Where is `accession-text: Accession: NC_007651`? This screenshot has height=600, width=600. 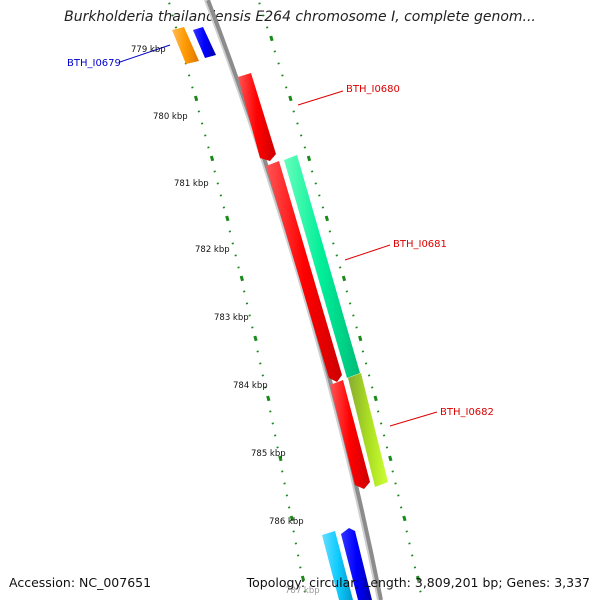 accession-text: Accession: NC_007651 is located at coordinates (80, 582).